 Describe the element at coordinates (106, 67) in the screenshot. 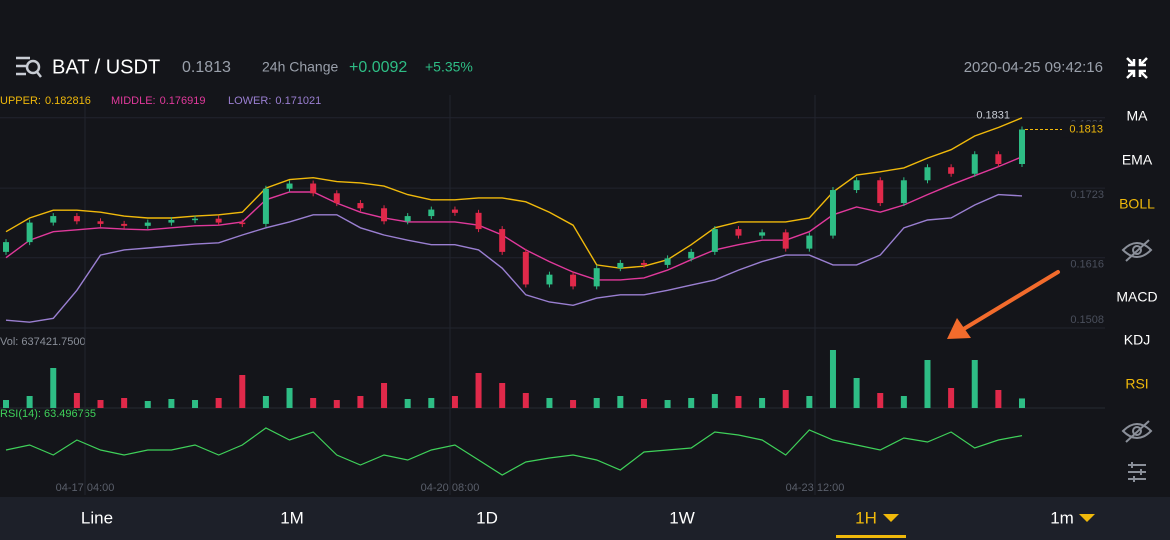

I see `pair-title: BAT / USDT` at that location.